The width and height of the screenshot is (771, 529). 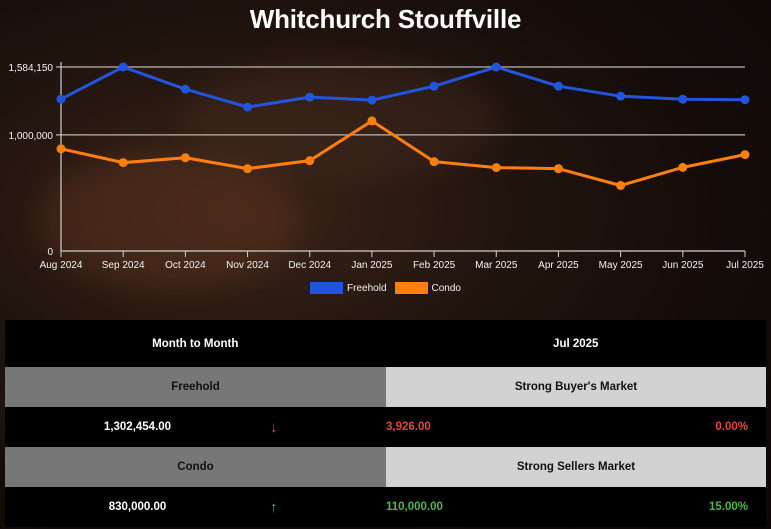 I want to click on legend-item-condo: Condo, so click(x=427, y=288).